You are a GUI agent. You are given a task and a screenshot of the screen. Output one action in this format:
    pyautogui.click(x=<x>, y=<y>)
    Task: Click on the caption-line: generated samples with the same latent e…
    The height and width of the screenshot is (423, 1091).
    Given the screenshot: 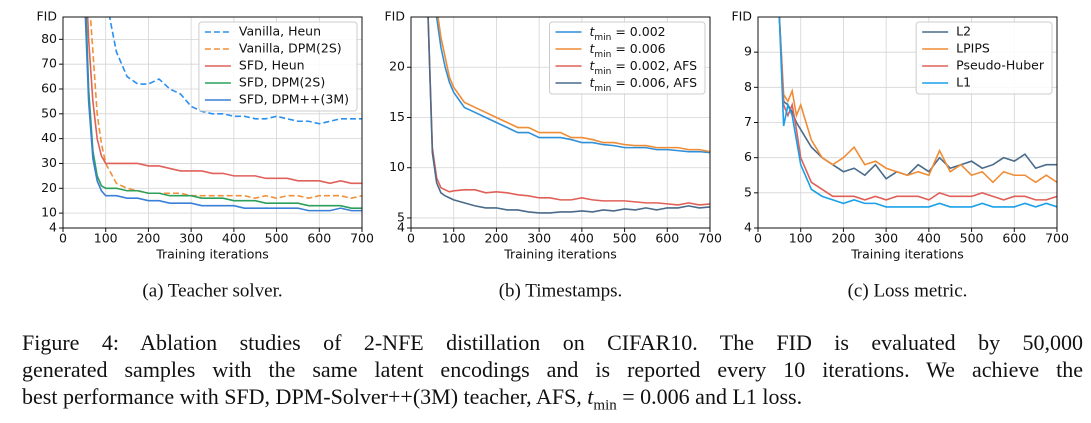 What is the action you would take?
    pyautogui.click(x=552, y=369)
    